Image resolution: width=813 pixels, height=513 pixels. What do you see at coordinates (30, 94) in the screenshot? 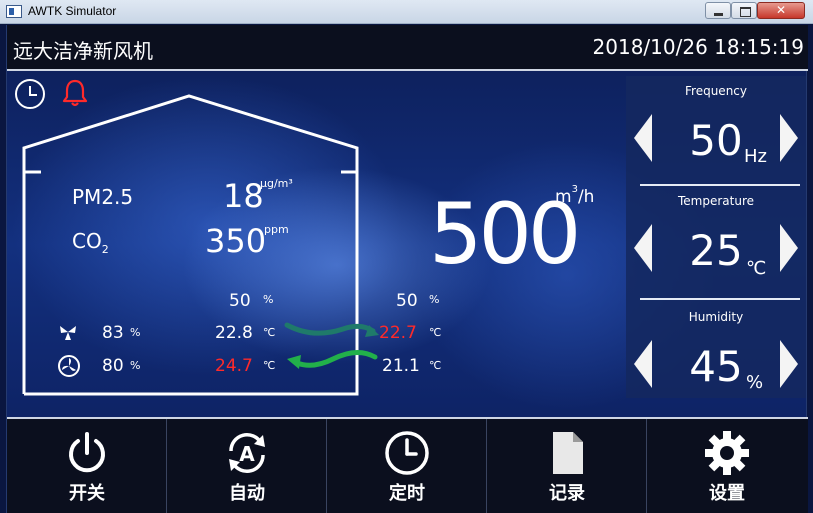
I see `timer-status-icon` at bounding box center [30, 94].